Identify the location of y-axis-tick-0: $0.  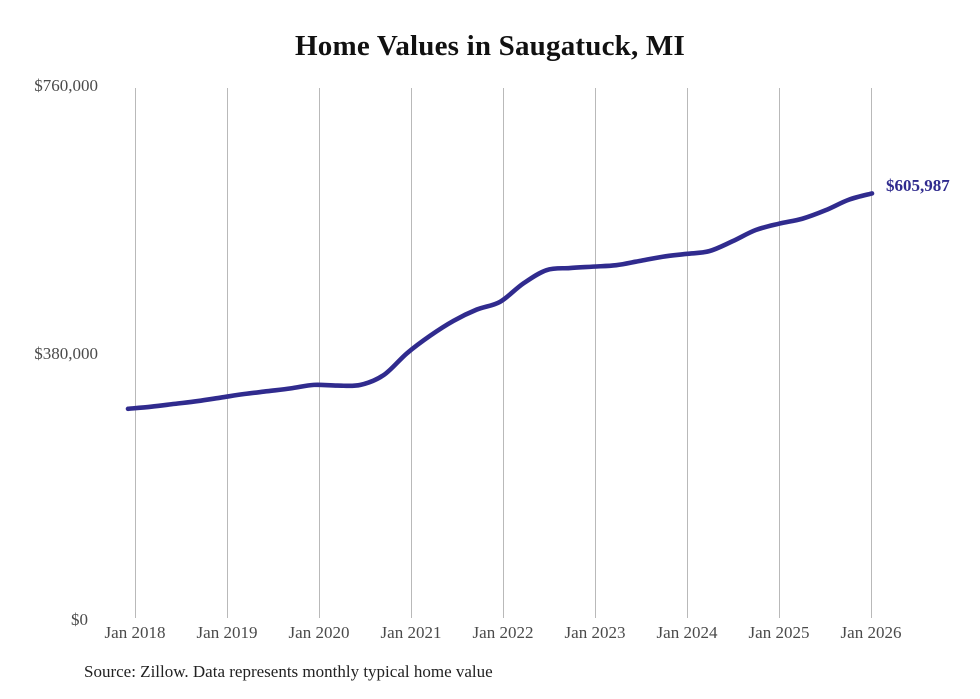
(79, 619).